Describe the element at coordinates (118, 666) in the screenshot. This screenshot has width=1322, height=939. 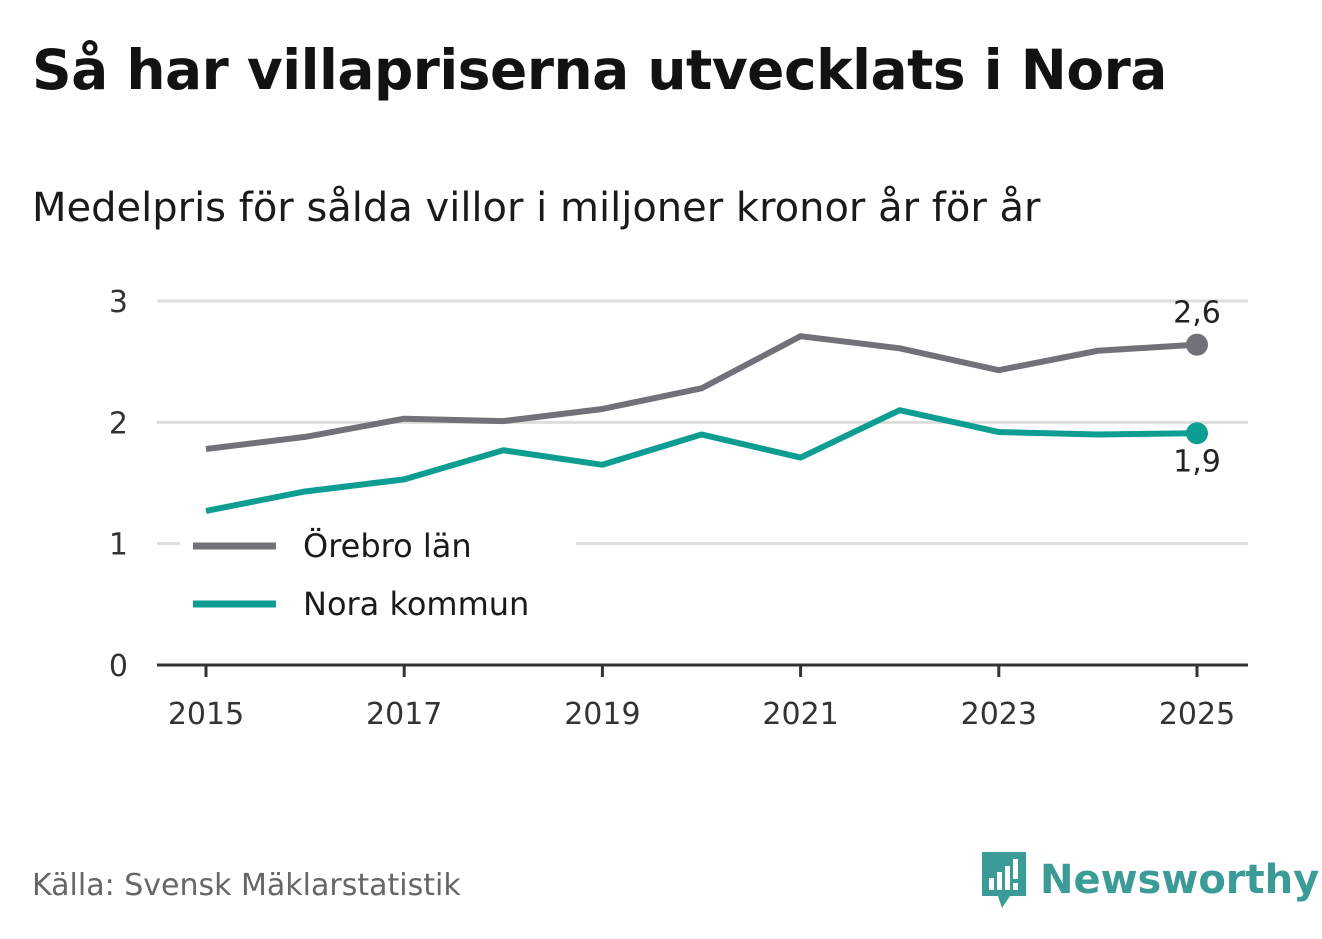
I see `y-tick-label: 0` at that location.